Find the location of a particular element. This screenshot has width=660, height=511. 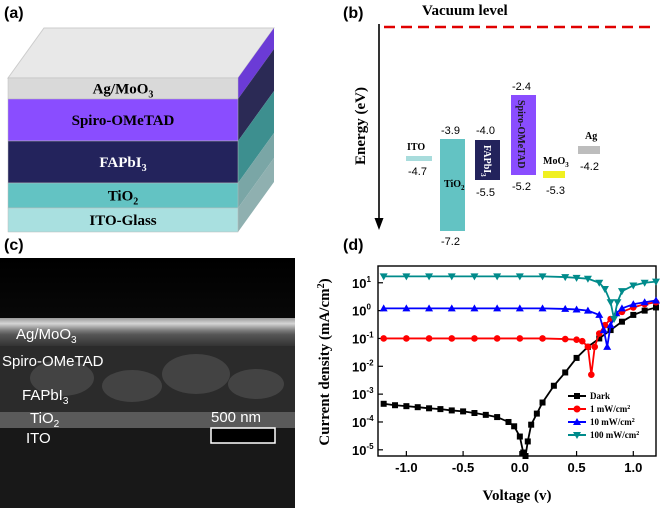

energy-axis-label: Energy (eV) is located at coordinates (361, 126).